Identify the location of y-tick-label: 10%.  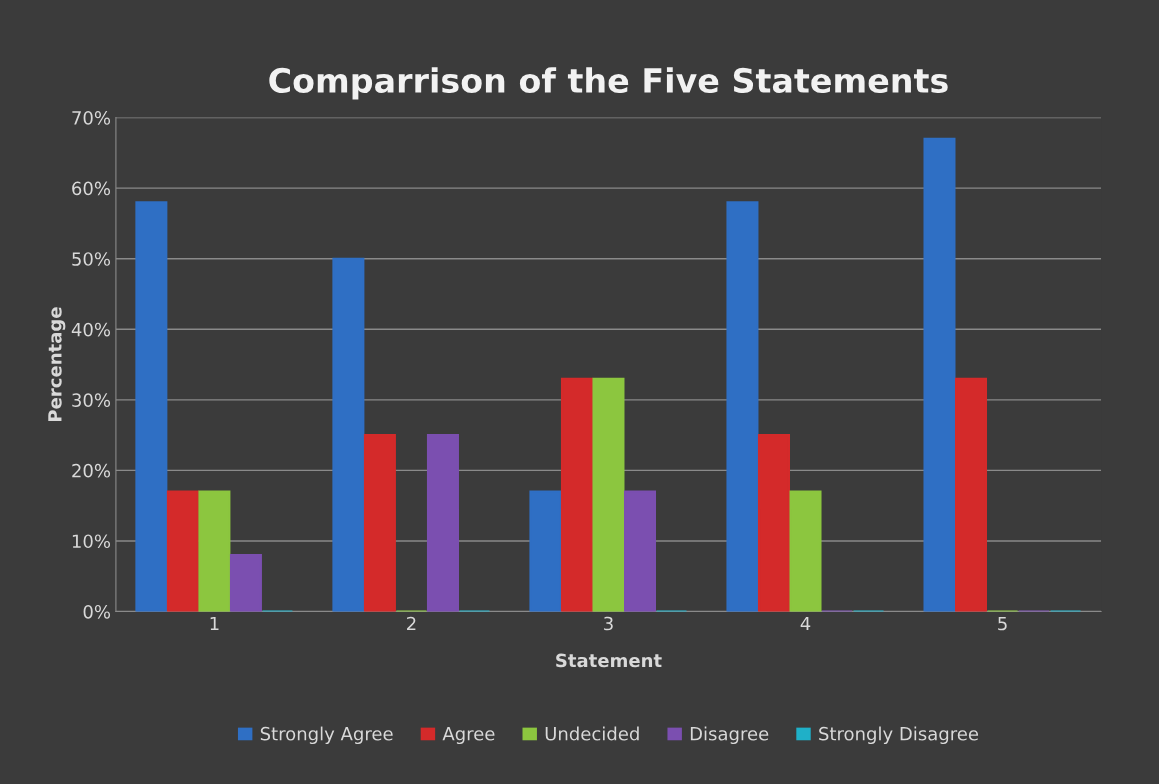
(91, 541).